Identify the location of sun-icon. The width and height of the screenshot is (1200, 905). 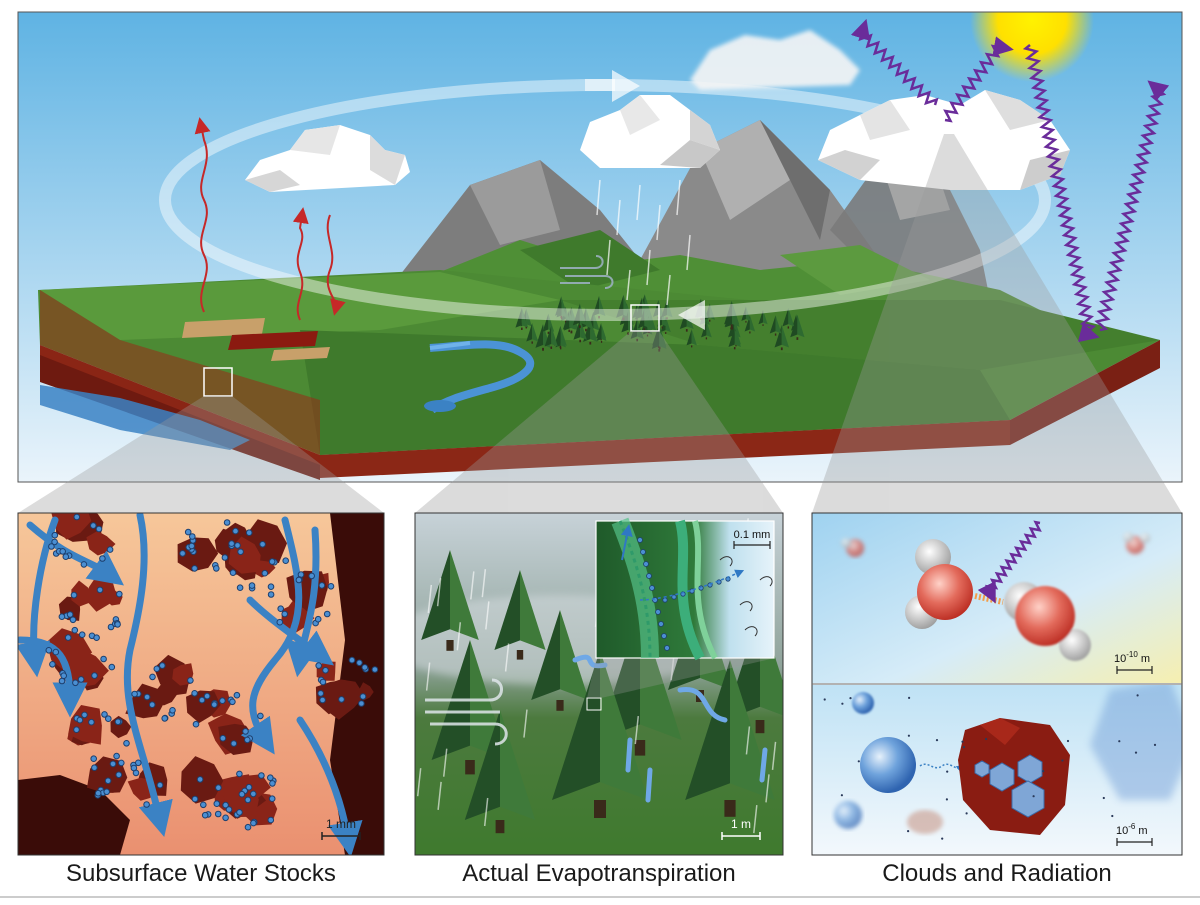
(1032, 47).